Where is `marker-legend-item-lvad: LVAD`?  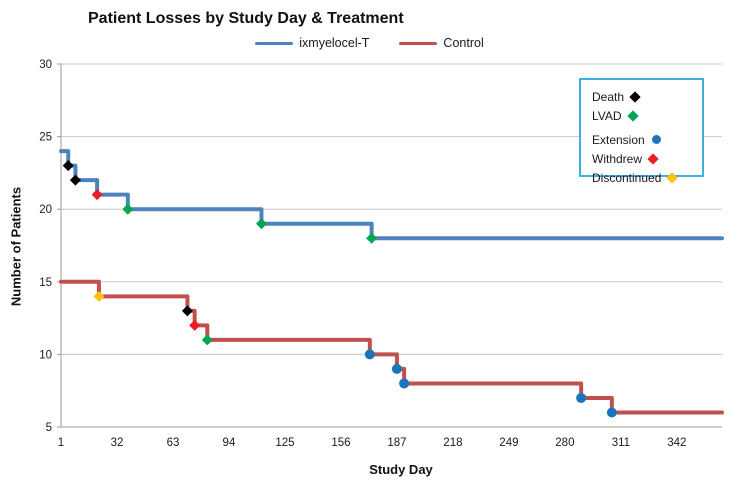 marker-legend-item-lvad: LVAD is located at coordinates (647, 115).